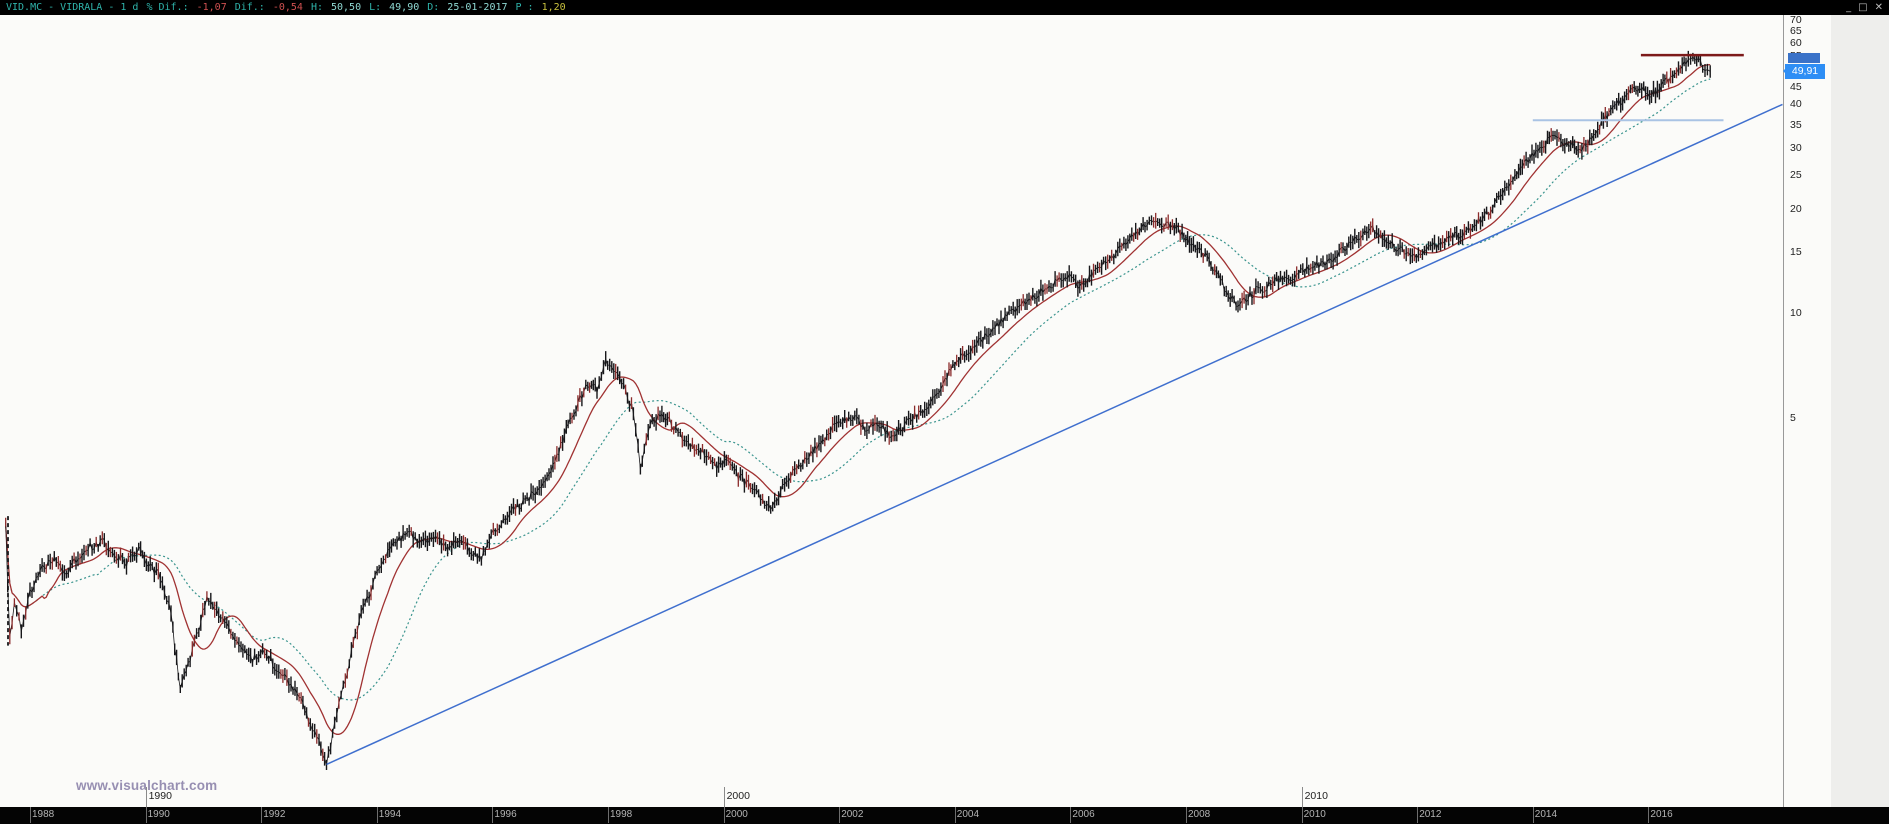  Describe the element at coordinates (274, 814) in the screenshot. I see `time-axis-label: 1992` at that location.